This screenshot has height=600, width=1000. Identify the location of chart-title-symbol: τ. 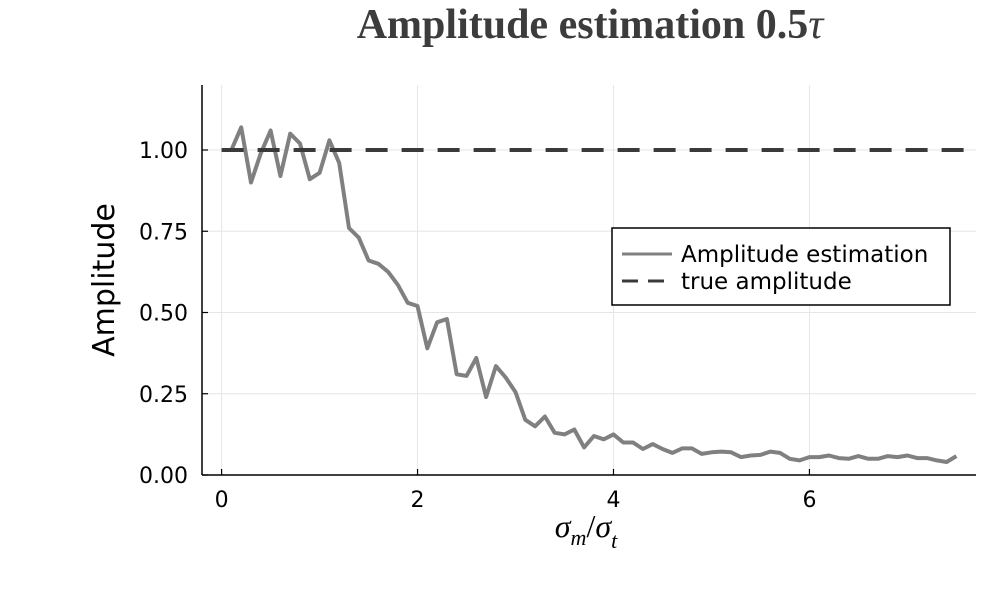
(816, 25).